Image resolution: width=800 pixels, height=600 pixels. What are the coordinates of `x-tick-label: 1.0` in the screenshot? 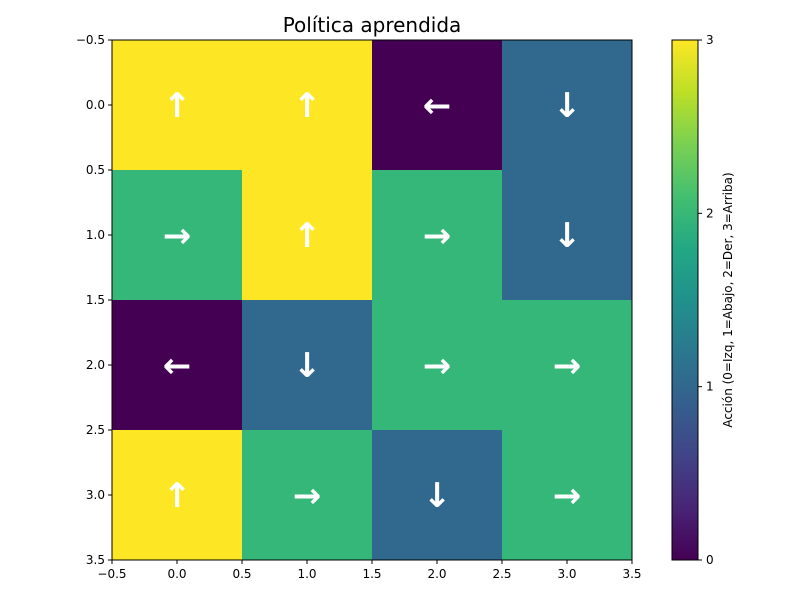 It's located at (306, 574).